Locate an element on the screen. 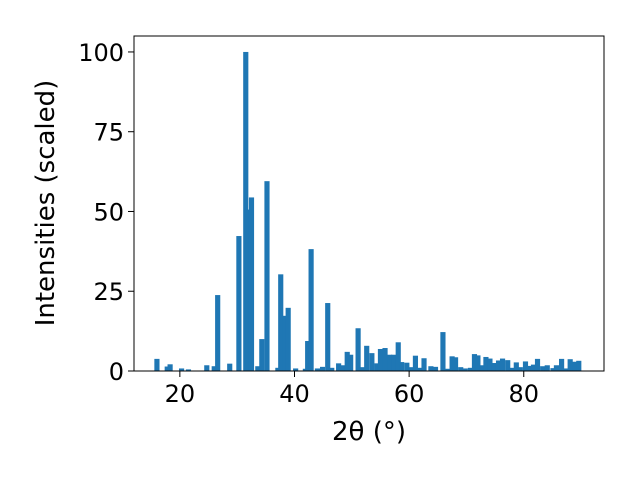 This screenshot has height=480, width=640. y-tick-label: 100 is located at coordinates (101, 53).